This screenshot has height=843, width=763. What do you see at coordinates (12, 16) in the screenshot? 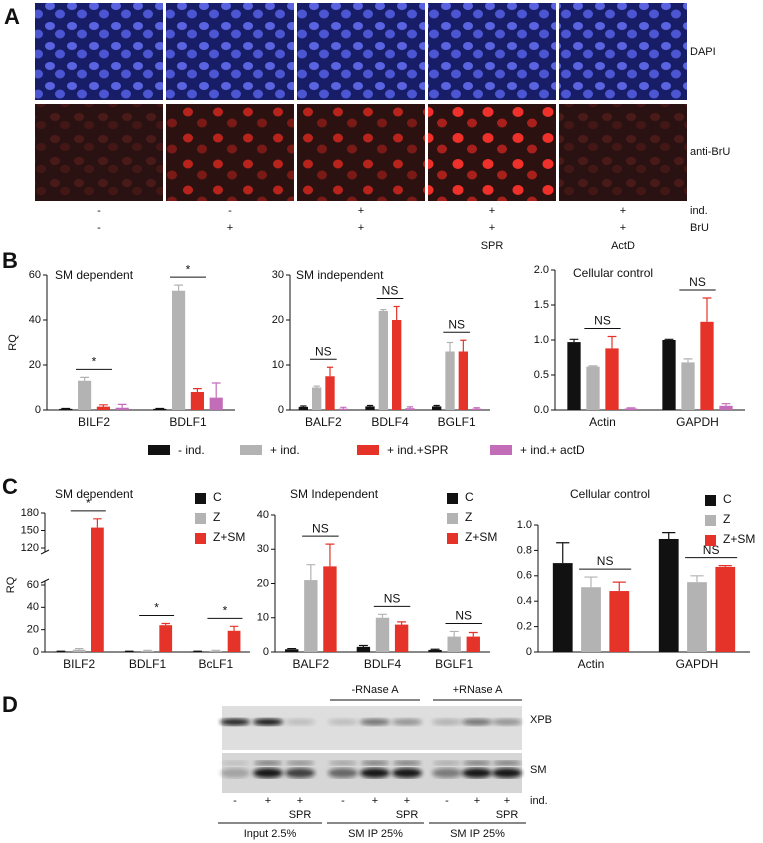
I see `panel-letter: A` at bounding box center [12, 16].